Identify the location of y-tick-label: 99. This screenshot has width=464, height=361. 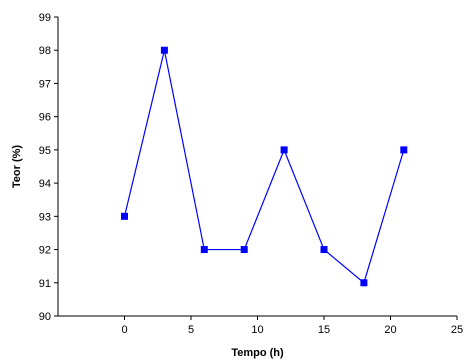
(45, 18).